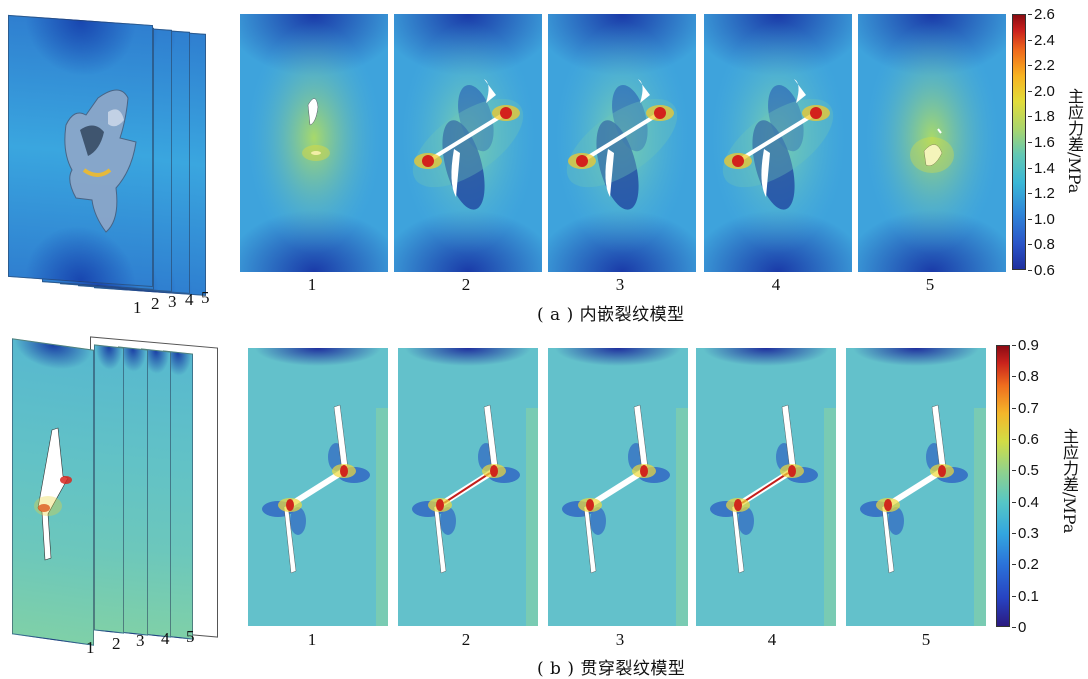 The width and height of the screenshot is (1088, 679). Describe the element at coordinates (1069, 481) in the screenshot. I see `colorbar-b-label: 主应力差/MPa` at that location.